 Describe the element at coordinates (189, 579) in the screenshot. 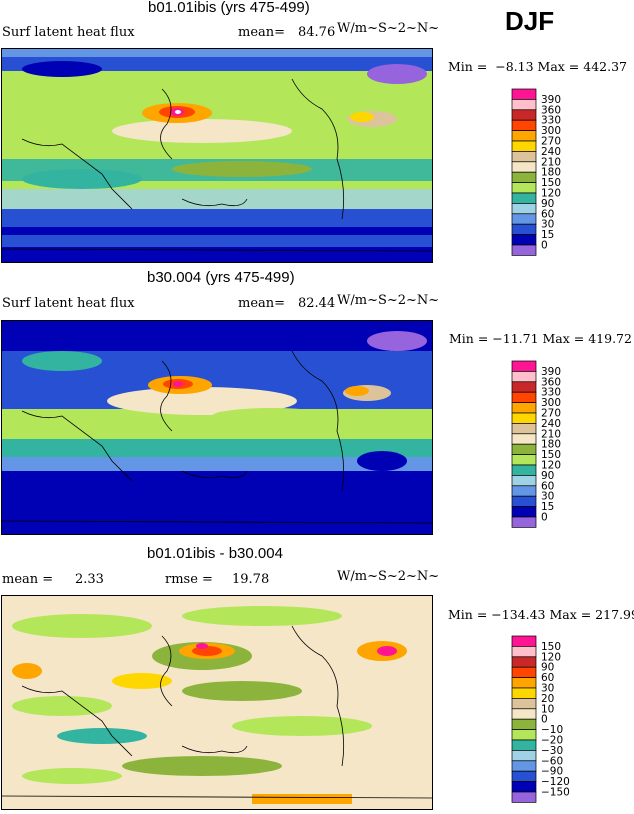

I see `panel-3-rmse-label: rmse =` at that location.